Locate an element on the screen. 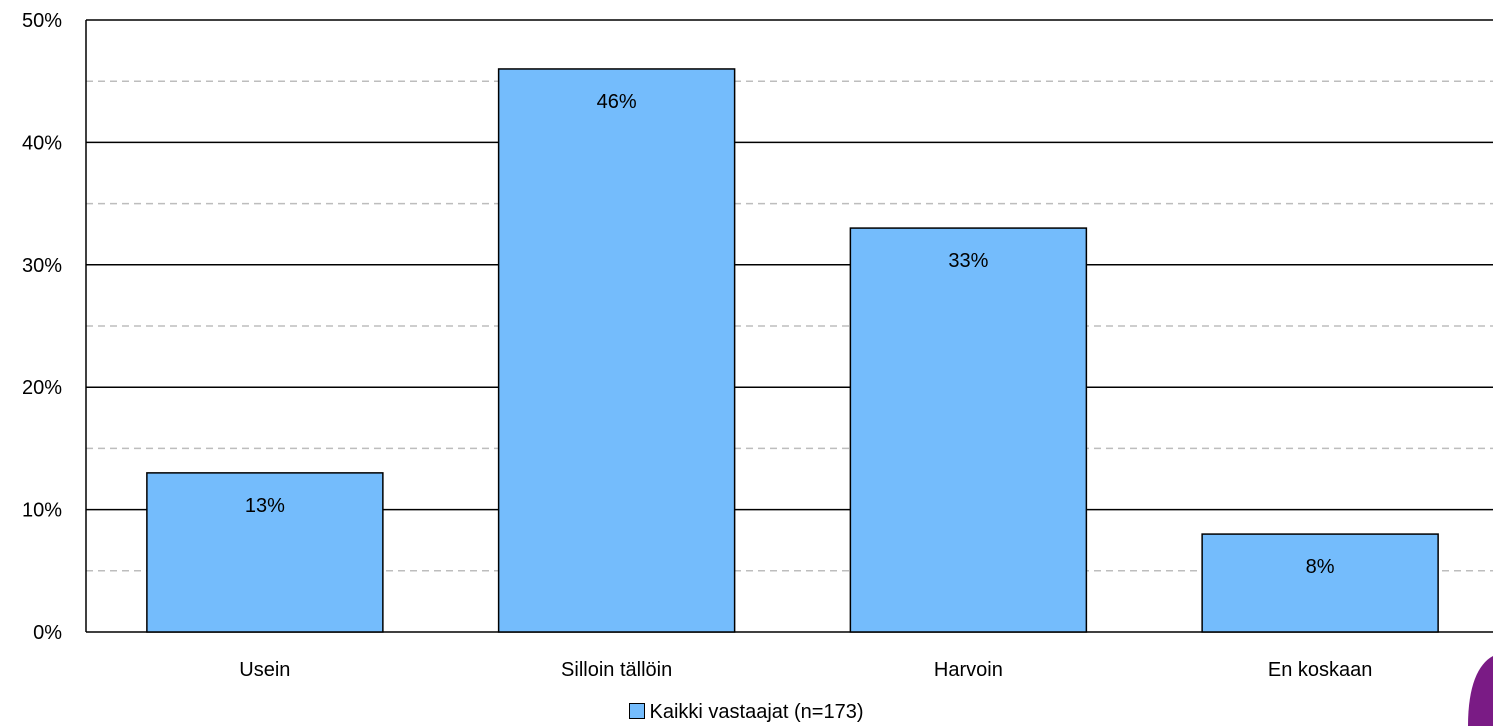  legend: Kaikki vastaajat (n=173) is located at coordinates (746, 712).